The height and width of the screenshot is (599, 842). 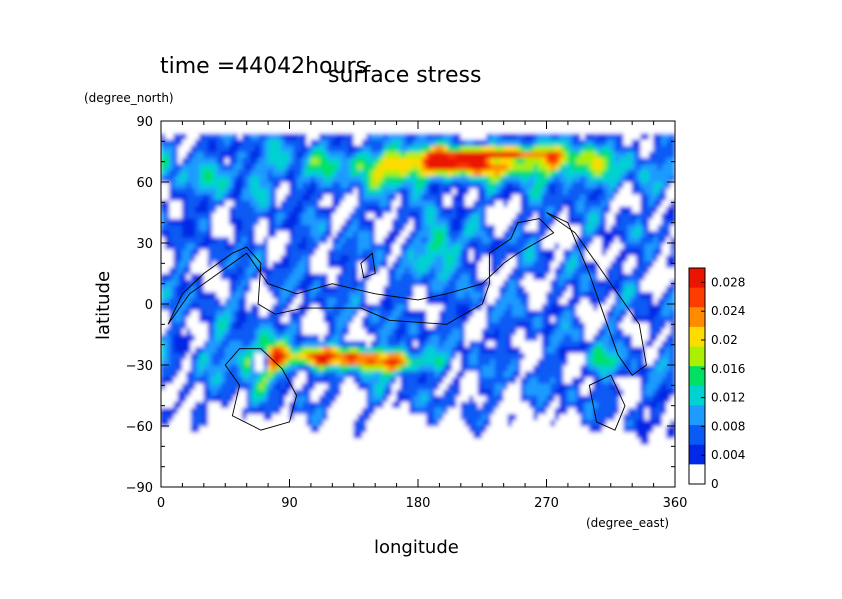 I want to click on y-unit-label: (degree_north), so click(x=129, y=98).